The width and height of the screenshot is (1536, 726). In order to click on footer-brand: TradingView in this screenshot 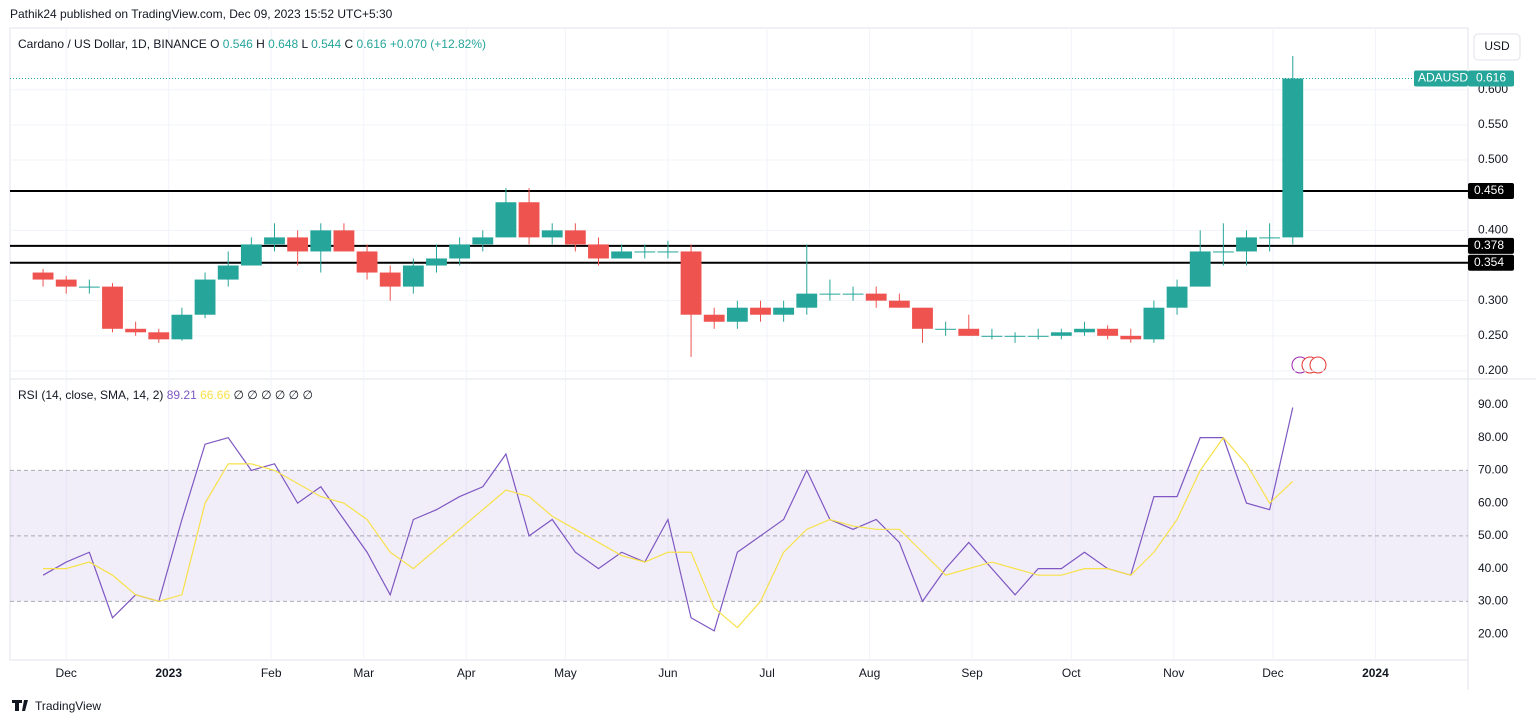, I will do `click(68, 706)`.